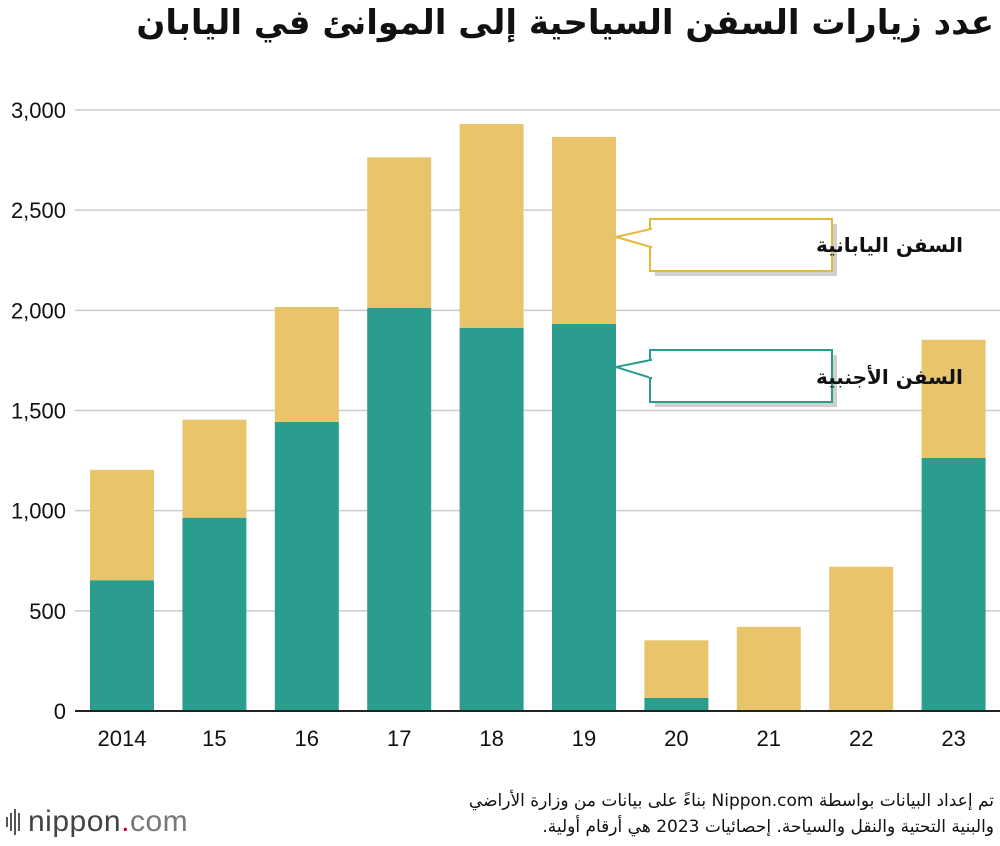  What do you see at coordinates (38, 310) in the screenshot?
I see `y-tick-label: 2,000` at bounding box center [38, 310].